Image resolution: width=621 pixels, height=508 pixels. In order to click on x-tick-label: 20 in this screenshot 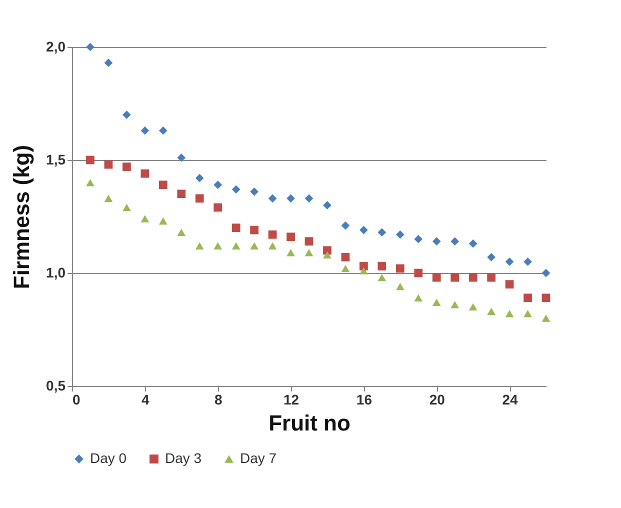, I will do `click(437, 400)`.